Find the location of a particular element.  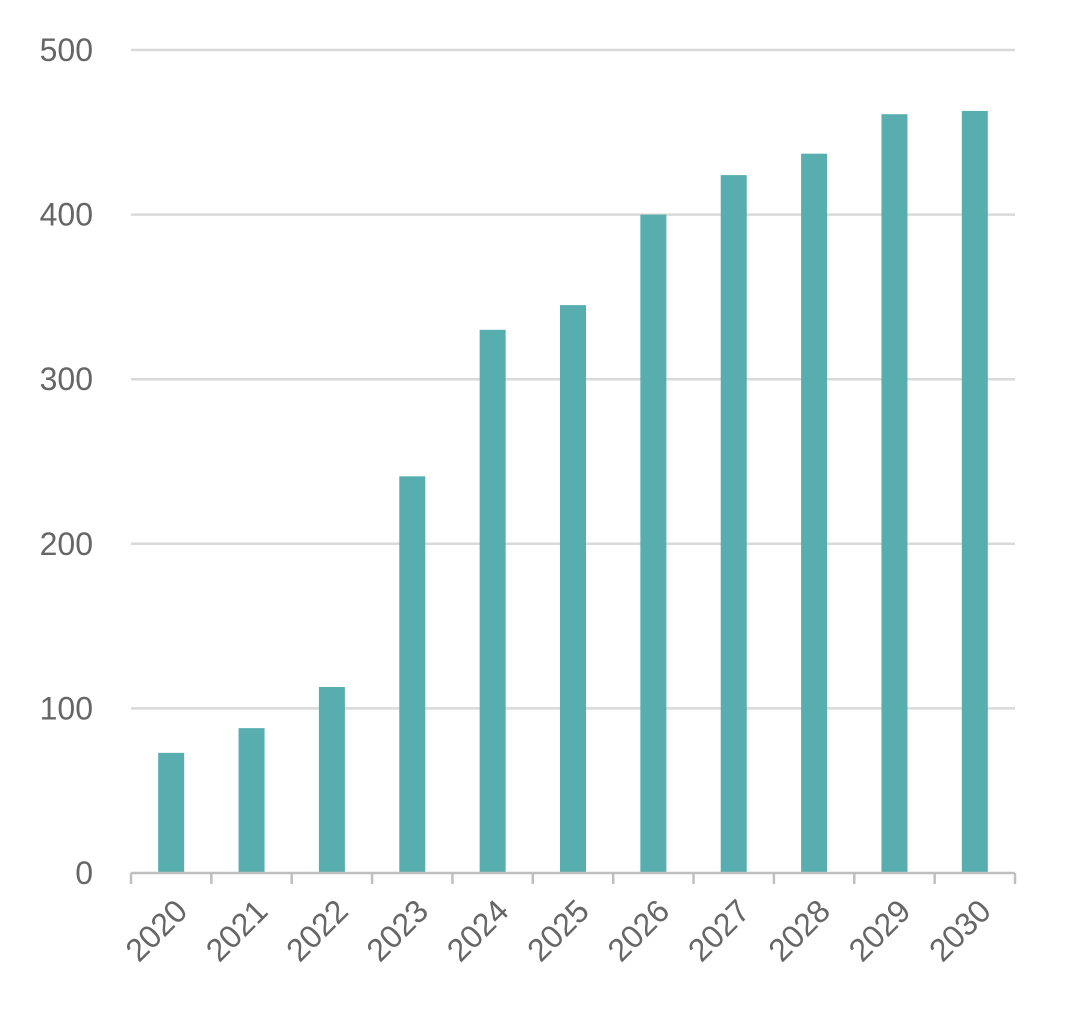

x-tick-label: 2029 is located at coordinates (880, 930).